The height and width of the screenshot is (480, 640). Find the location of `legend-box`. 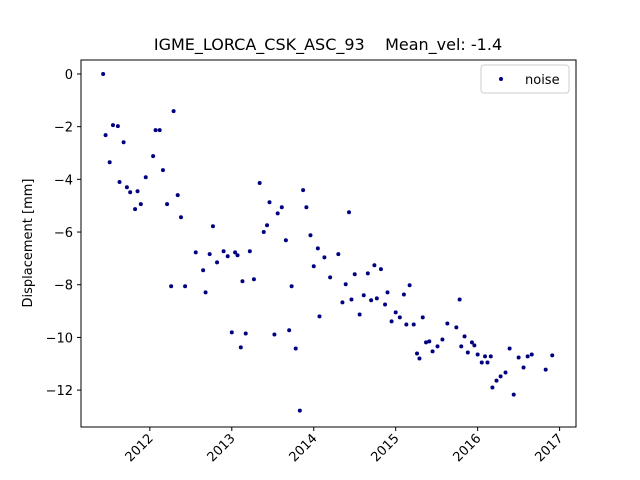

legend-box is located at coordinates (525, 79).